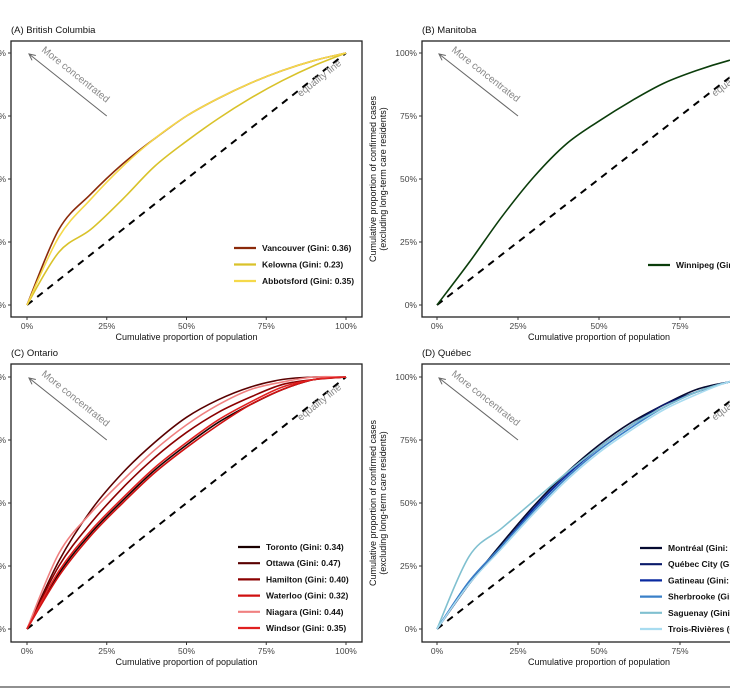 This screenshot has height=689, width=730. Describe the element at coordinates (703, 265) in the screenshot. I see `legend-label: Winnipeg (Gini` at that location.